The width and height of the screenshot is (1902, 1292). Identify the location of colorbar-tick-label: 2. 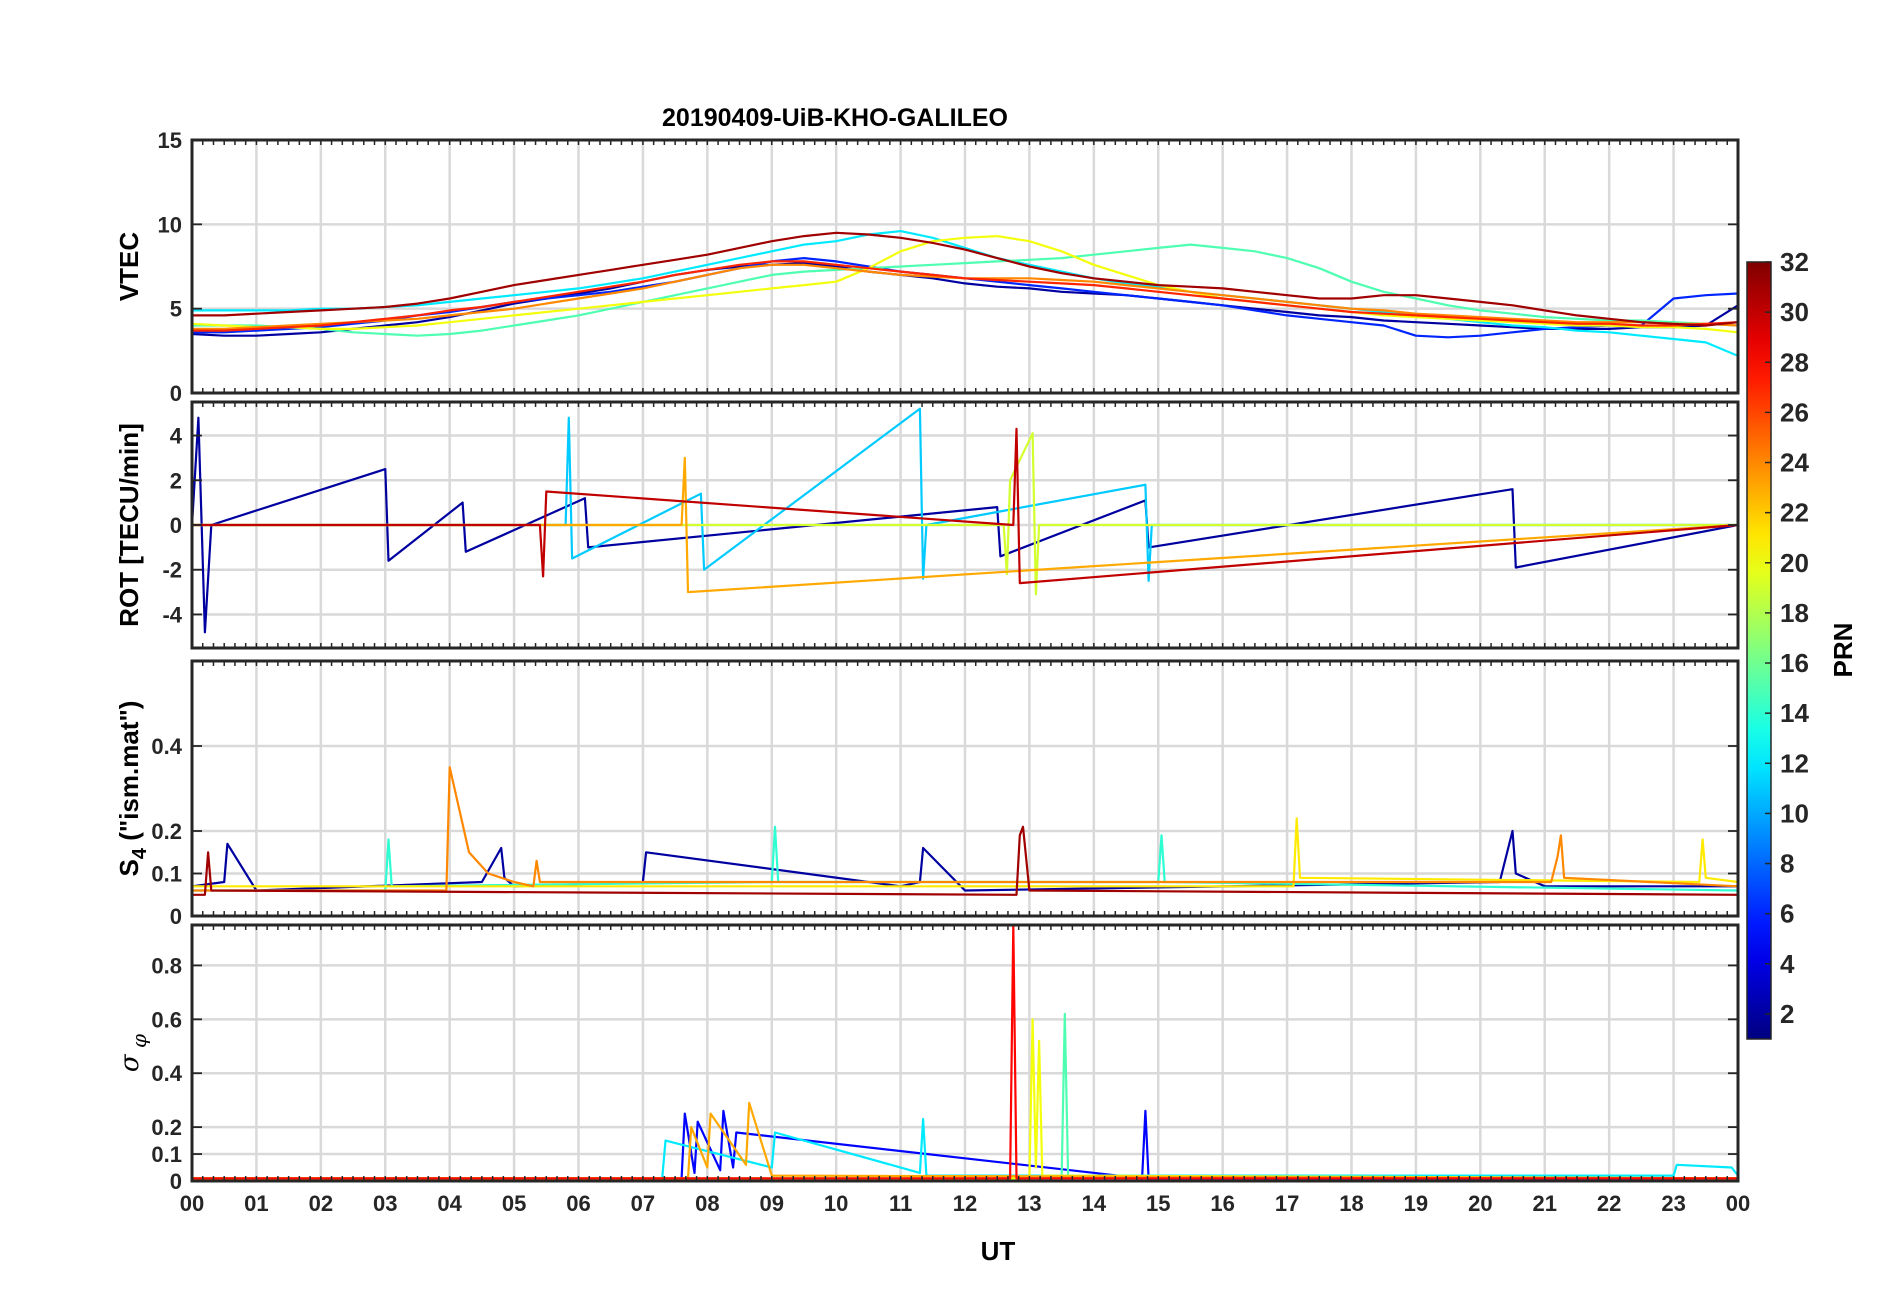
(1787, 1014).